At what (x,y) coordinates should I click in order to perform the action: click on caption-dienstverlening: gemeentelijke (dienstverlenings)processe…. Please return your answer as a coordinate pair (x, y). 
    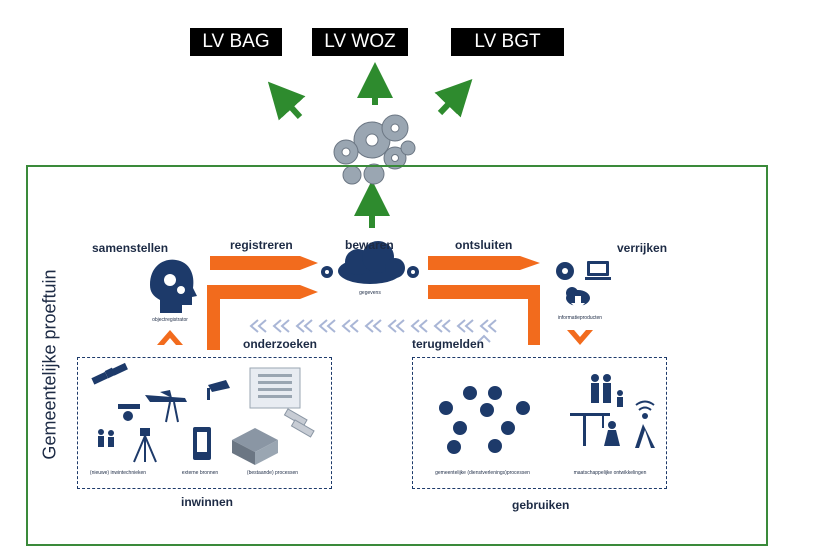
    Looking at the image, I should click on (482, 473).